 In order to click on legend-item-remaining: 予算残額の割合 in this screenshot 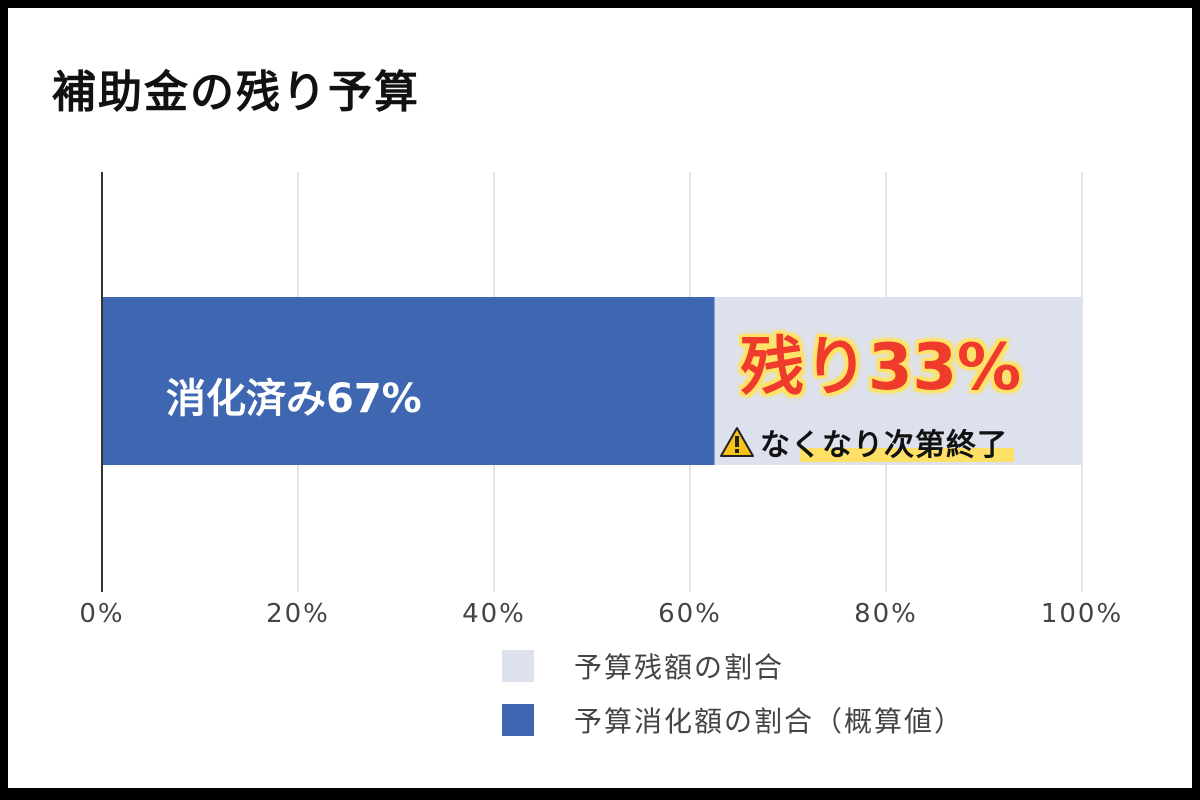, I will do `click(733, 667)`.